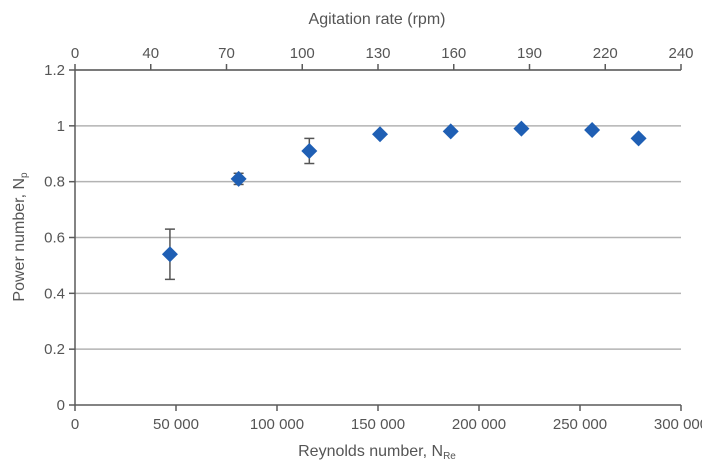 The image size is (702, 461). What do you see at coordinates (370, 451) in the screenshot?
I see `bottom-axis-title-main: Reynolds number, N` at bounding box center [370, 451].